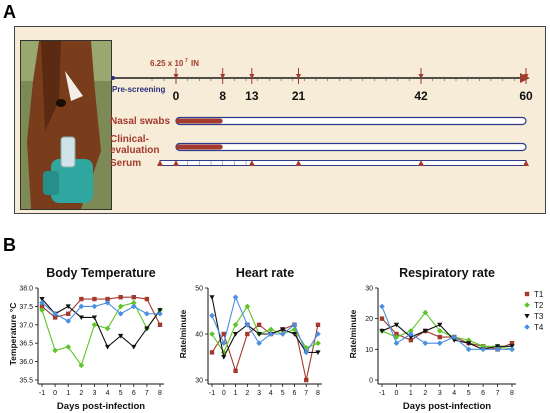  I want to click on series-line-T2, so click(447, 330).